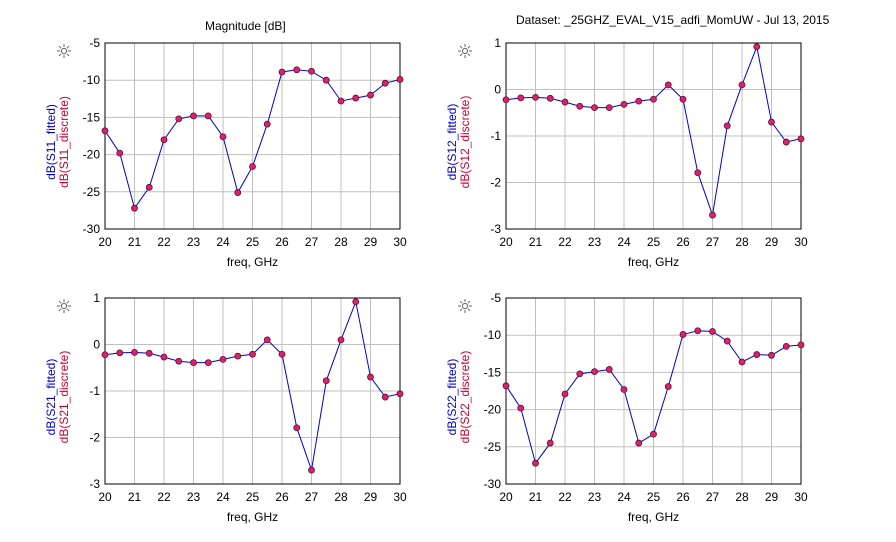 The image size is (896, 542). Describe the element at coordinates (94, 43) in the screenshot. I see `y-tick-label: -5` at that location.